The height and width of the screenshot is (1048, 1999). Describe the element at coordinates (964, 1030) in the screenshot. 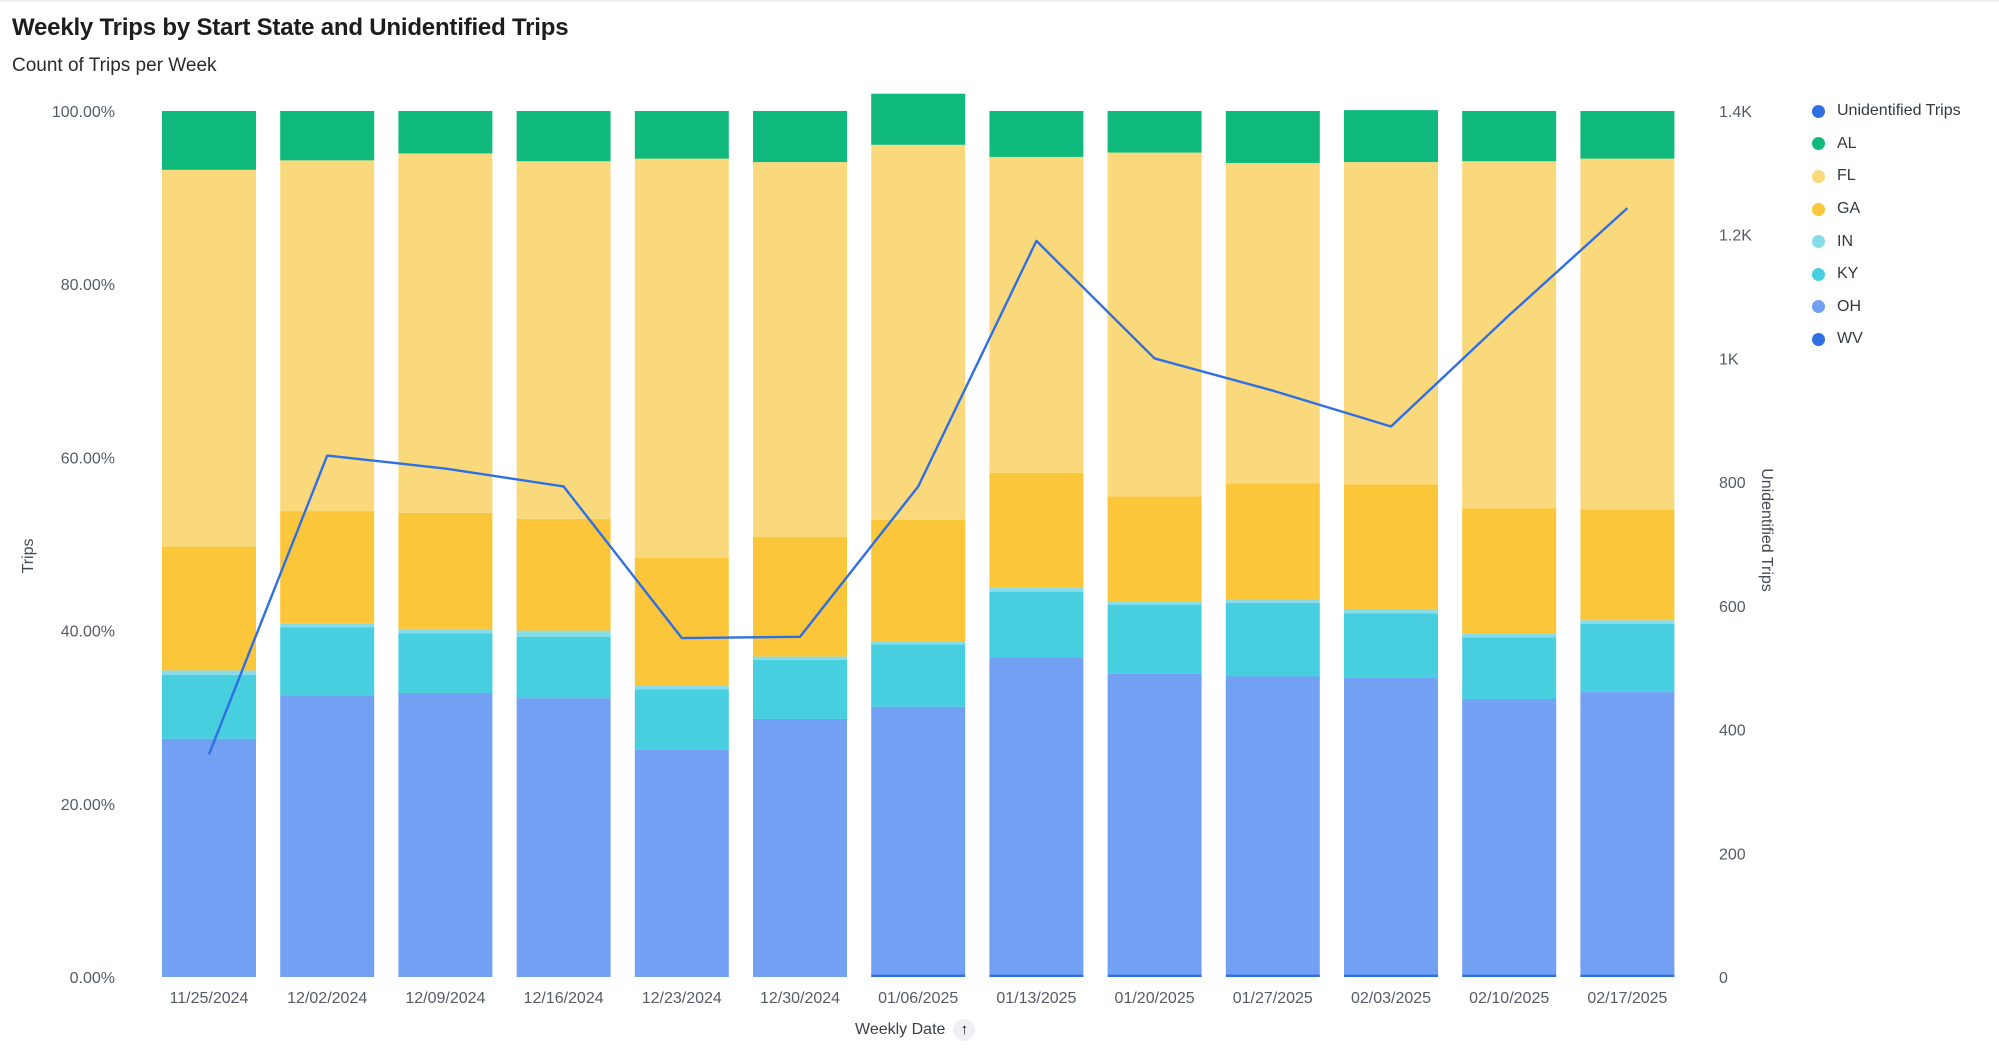

I see `sort-ascending-icon: ↑` at that location.